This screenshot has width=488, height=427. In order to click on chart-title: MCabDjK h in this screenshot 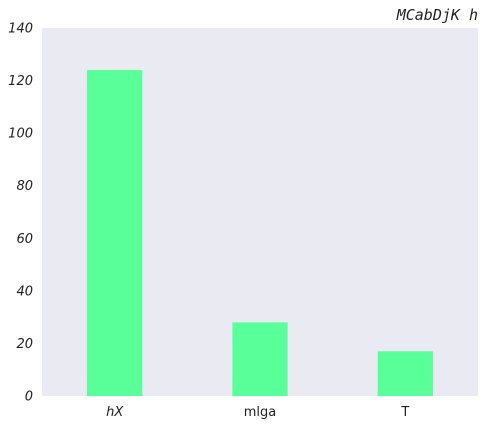, I will do `click(437, 15)`.